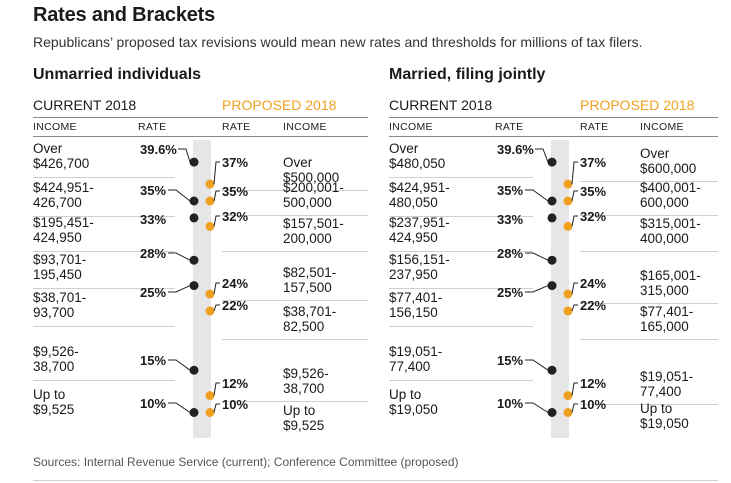 The height and width of the screenshot is (483, 731). What do you see at coordinates (441, 105) in the screenshot?
I see `married-current-header: CURRENT 2018` at bounding box center [441, 105].